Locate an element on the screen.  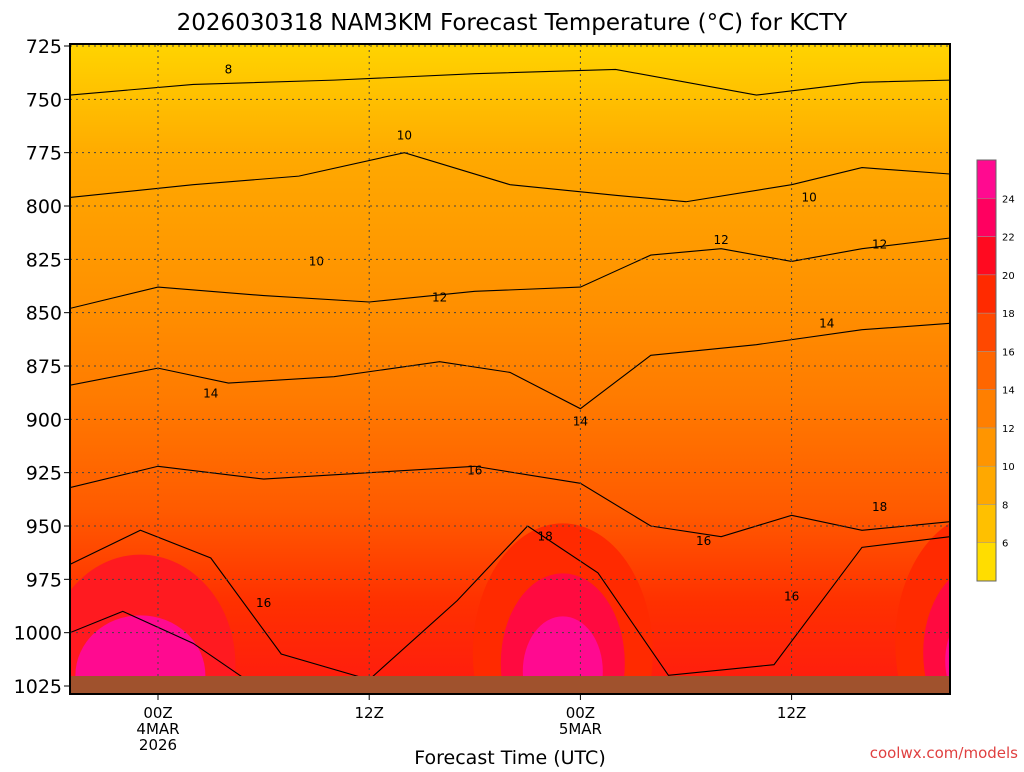
warm-core-day3-inner is located at coordinates (947, 660).